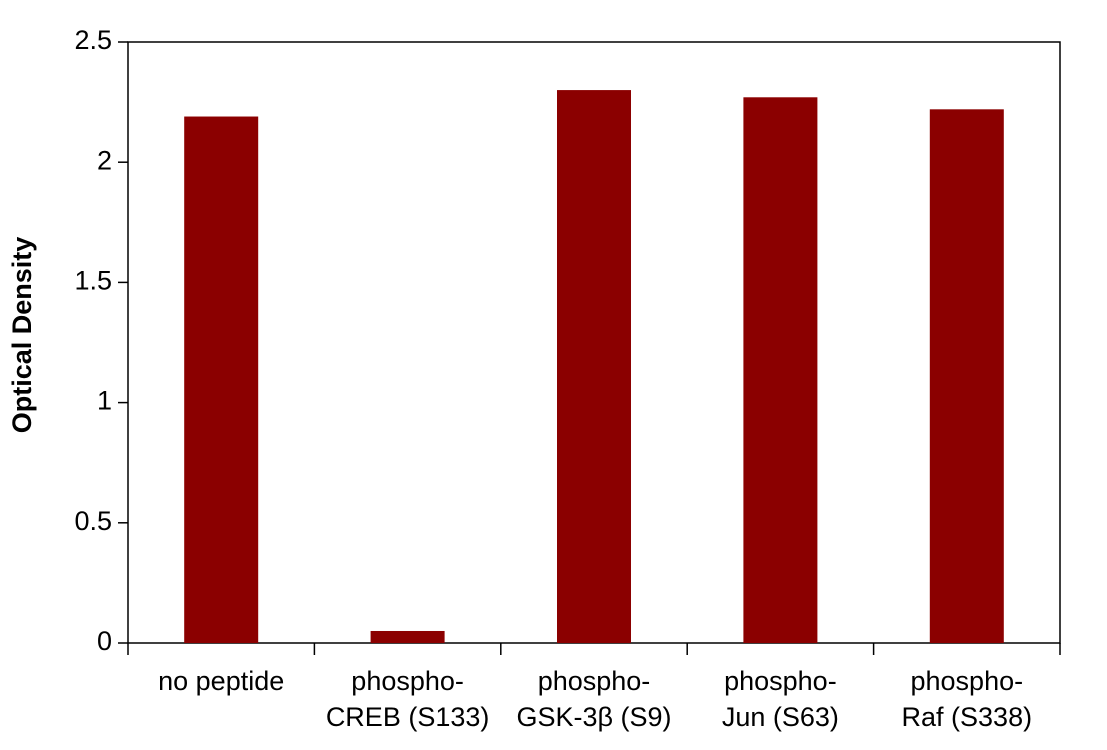  What do you see at coordinates (104, 641) in the screenshot?
I see `y-tick-label: 0` at bounding box center [104, 641].